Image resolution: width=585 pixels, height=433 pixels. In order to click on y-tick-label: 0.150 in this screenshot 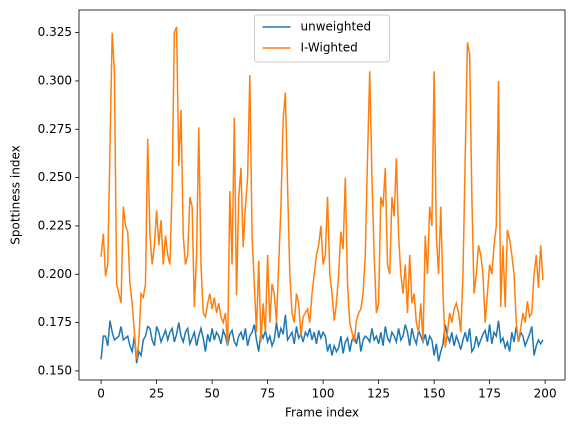, I will do `click(55, 370)`.